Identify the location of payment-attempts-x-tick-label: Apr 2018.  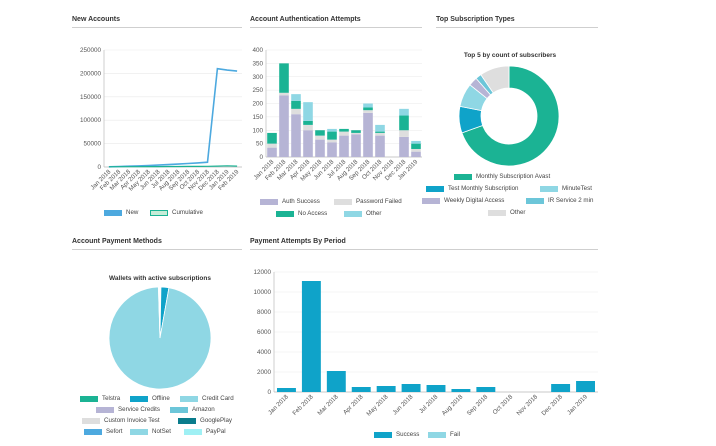
(353, 404).